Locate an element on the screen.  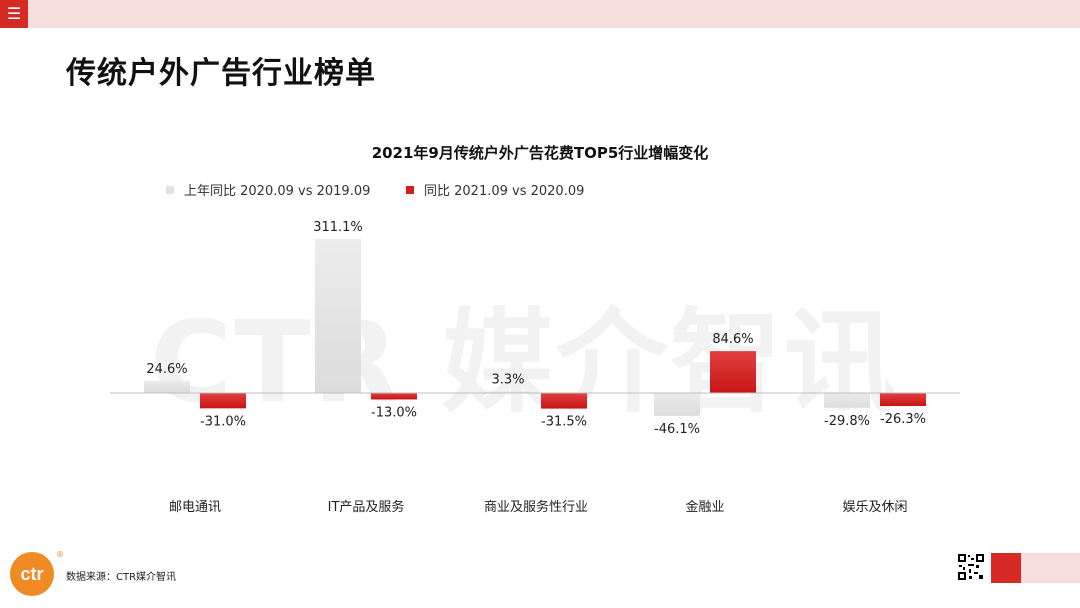
data-label-current-year-3: 84.6% is located at coordinates (732, 339).